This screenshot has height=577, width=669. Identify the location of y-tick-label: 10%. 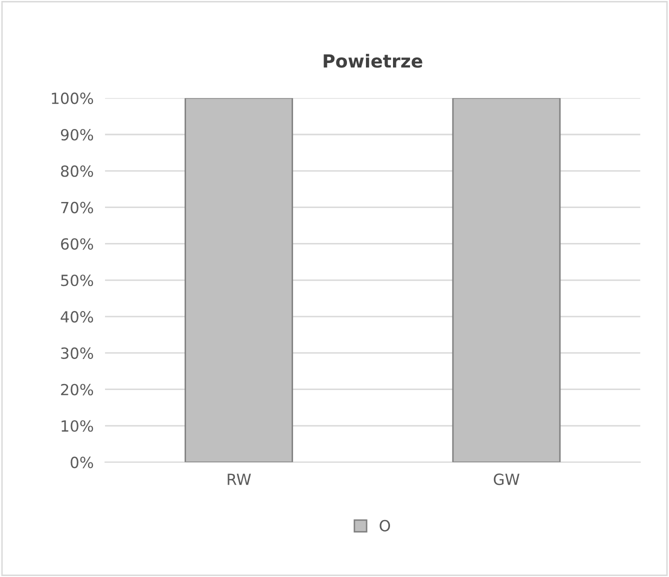
(78, 426).